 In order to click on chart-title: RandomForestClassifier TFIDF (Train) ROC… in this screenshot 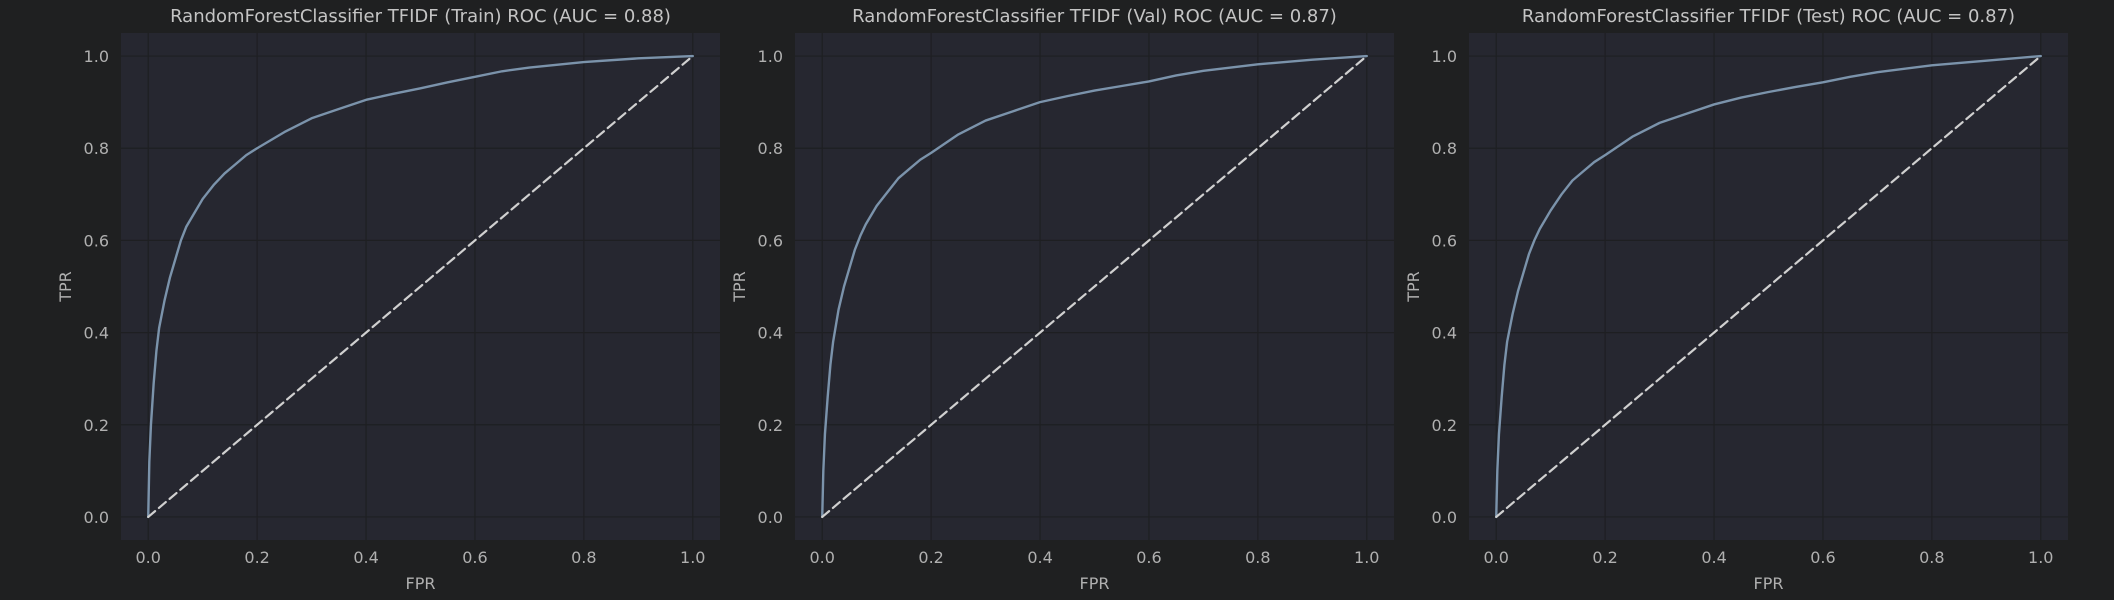, I will do `click(420, 16)`.